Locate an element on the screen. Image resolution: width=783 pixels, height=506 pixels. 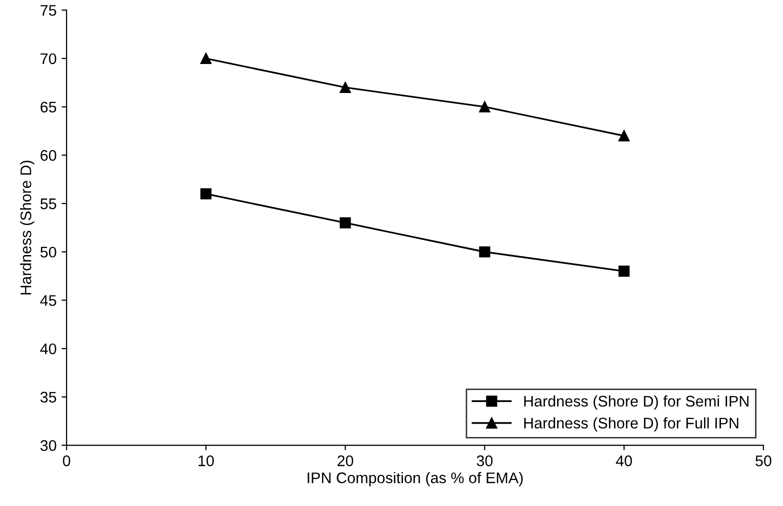
y-tick-label: 50 is located at coordinates (48, 252).